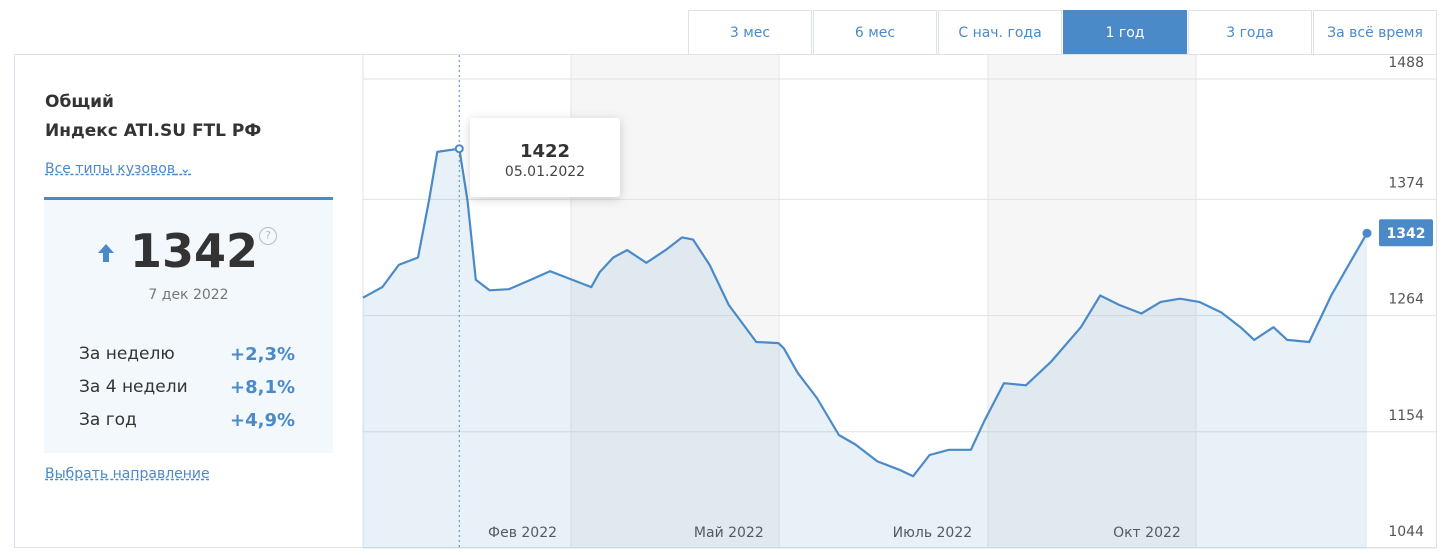 The width and height of the screenshot is (1443, 555). What do you see at coordinates (1147, 533) in the screenshot?
I see `x-tick-label: Окт 2022` at bounding box center [1147, 533].